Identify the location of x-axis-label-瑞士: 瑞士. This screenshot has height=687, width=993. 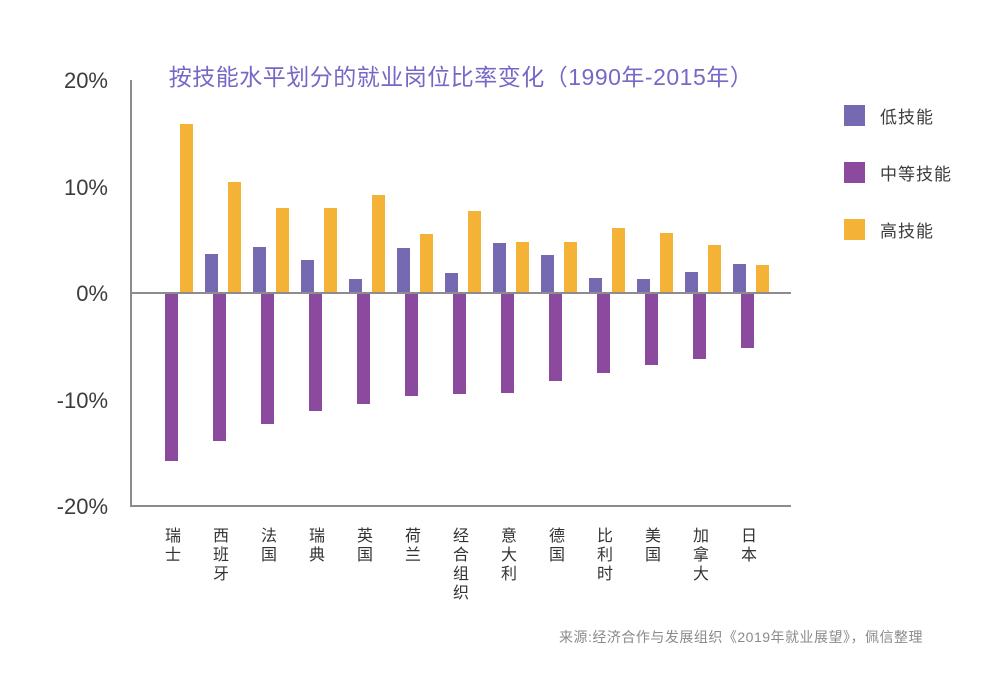
(170, 546).